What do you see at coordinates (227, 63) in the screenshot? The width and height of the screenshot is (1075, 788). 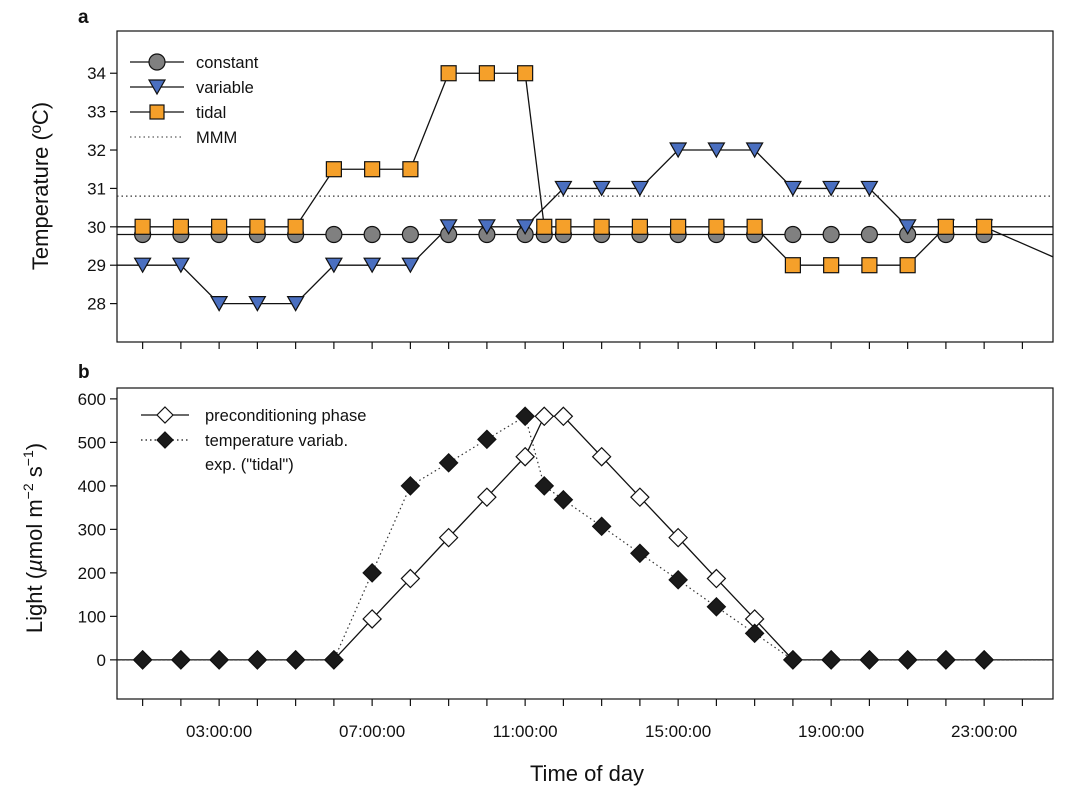 I see `legend-label-constant: constant` at bounding box center [227, 63].